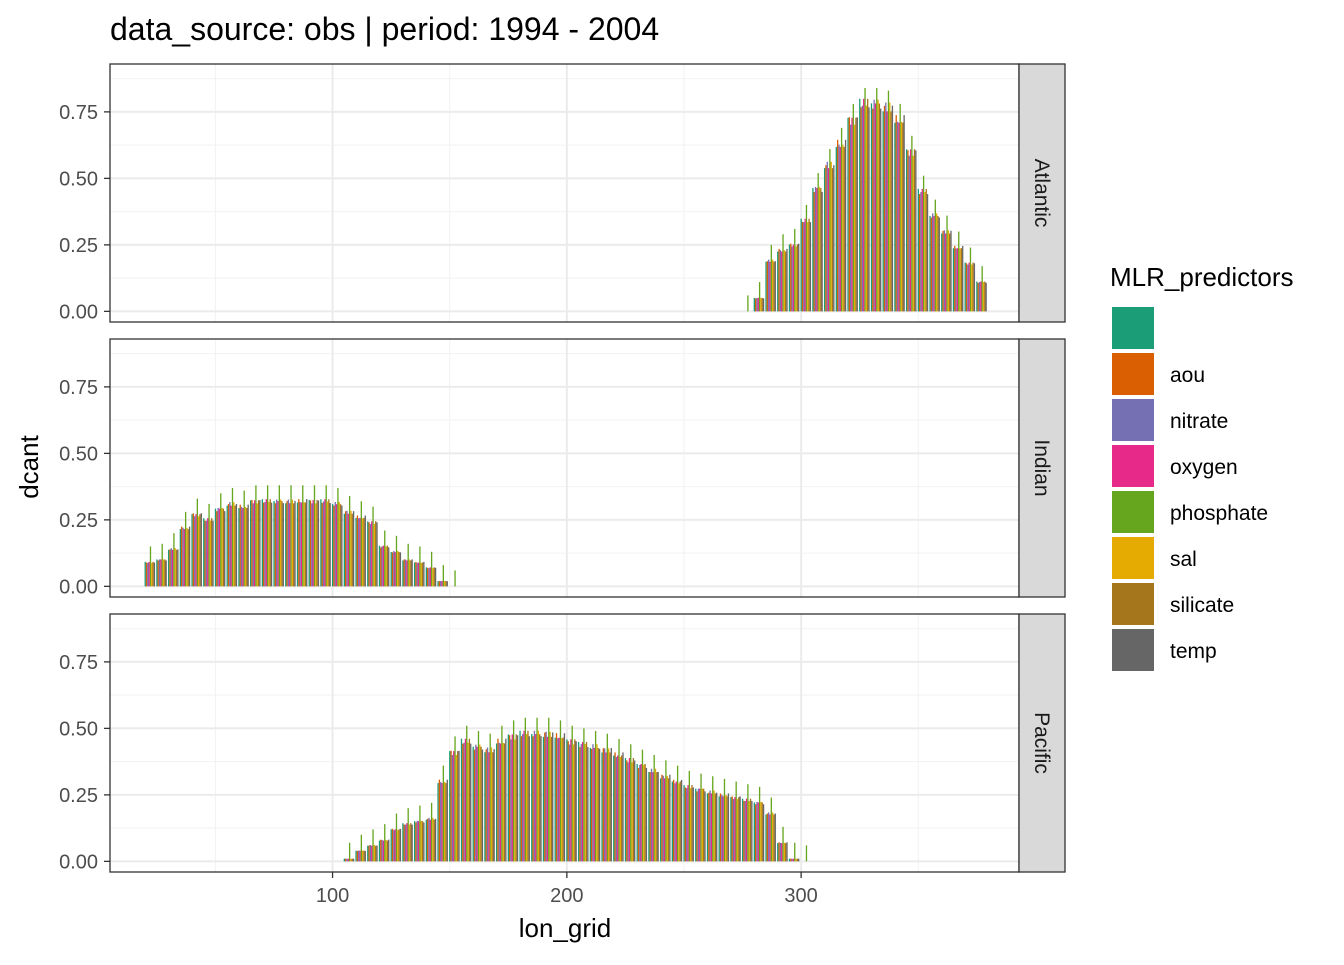 The image size is (1344, 965). I want to click on legend-item: aou, so click(1158, 374).